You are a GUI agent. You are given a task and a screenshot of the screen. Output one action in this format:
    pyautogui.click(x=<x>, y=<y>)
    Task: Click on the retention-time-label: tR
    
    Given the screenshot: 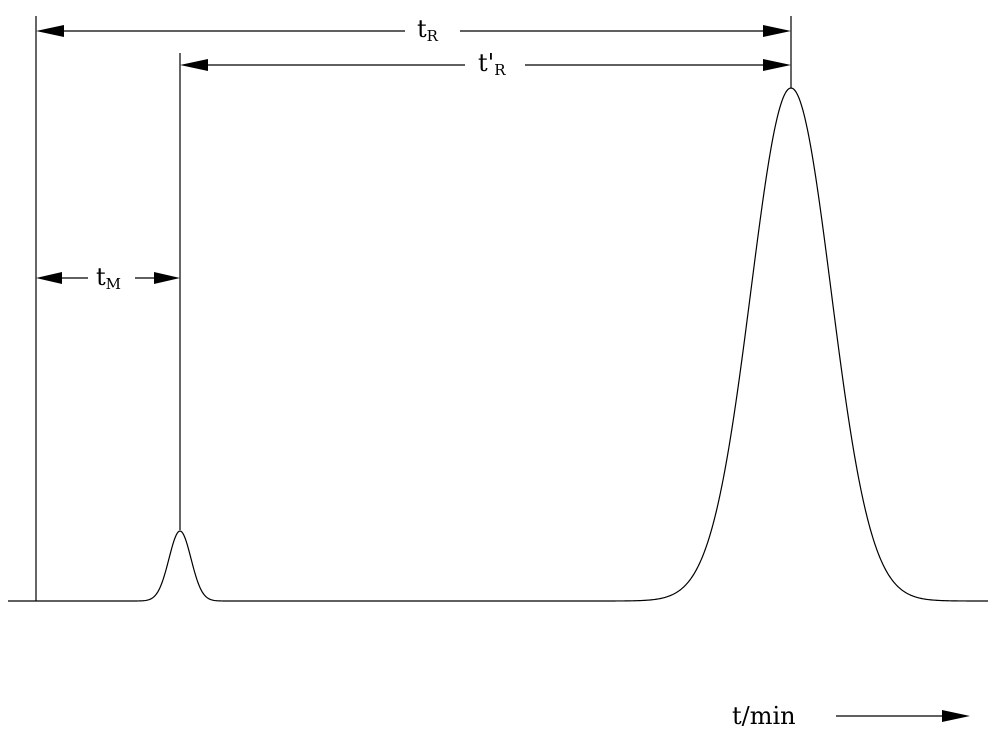 What is the action you would take?
    pyautogui.click(x=428, y=30)
    